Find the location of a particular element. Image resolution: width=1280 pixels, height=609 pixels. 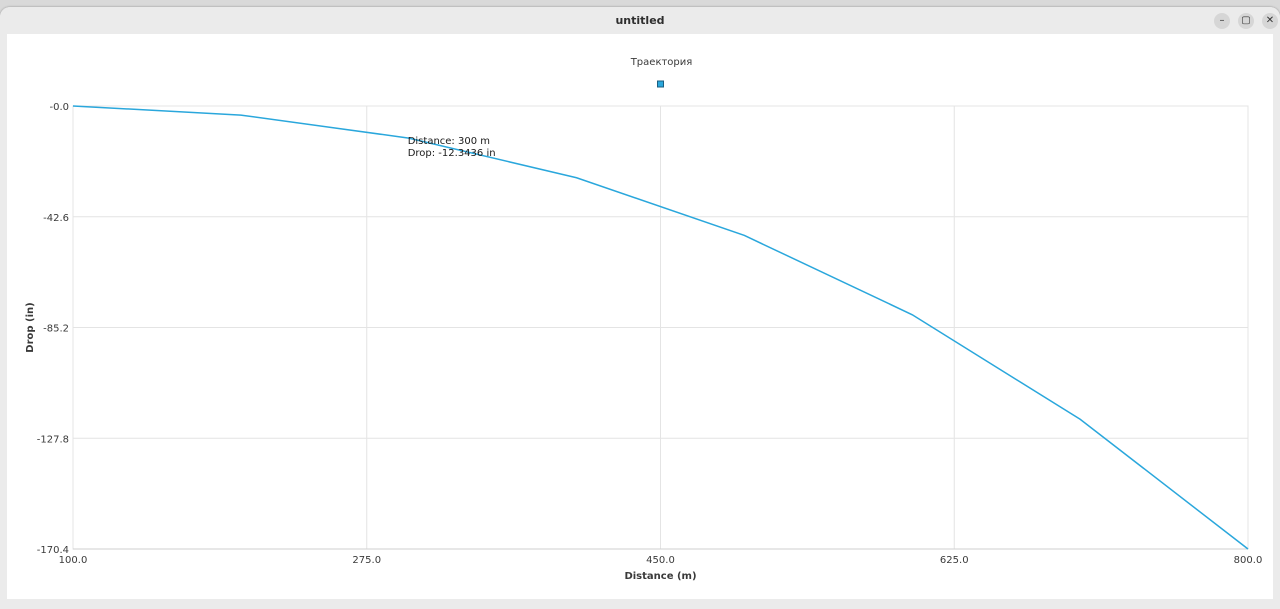

minimize-button: – is located at coordinates (1222, 21).